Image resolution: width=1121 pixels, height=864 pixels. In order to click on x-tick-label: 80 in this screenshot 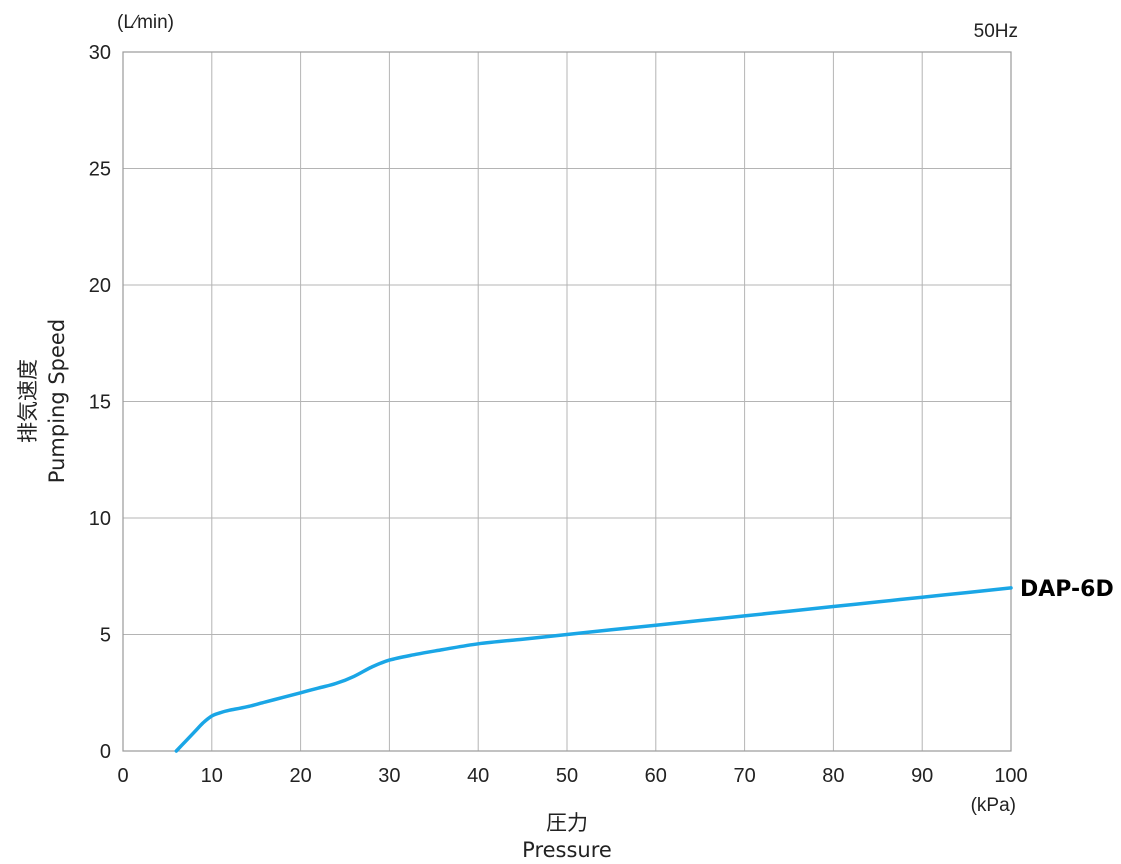, I will do `click(833, 776)`.